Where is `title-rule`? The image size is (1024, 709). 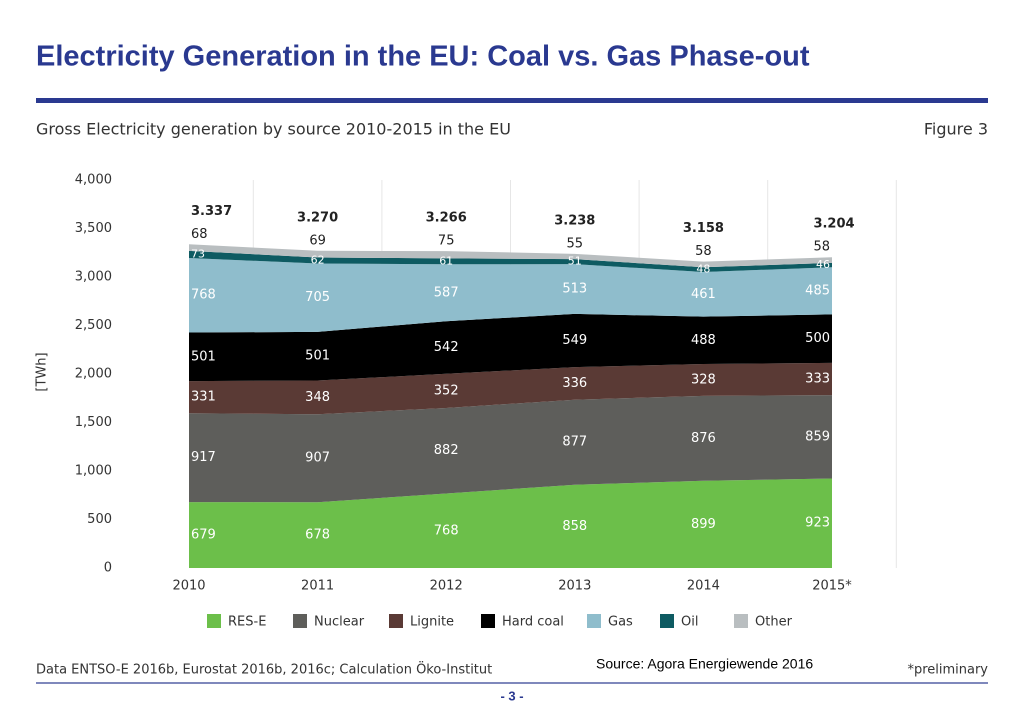 title-rule is located at coordinates (512, 100).